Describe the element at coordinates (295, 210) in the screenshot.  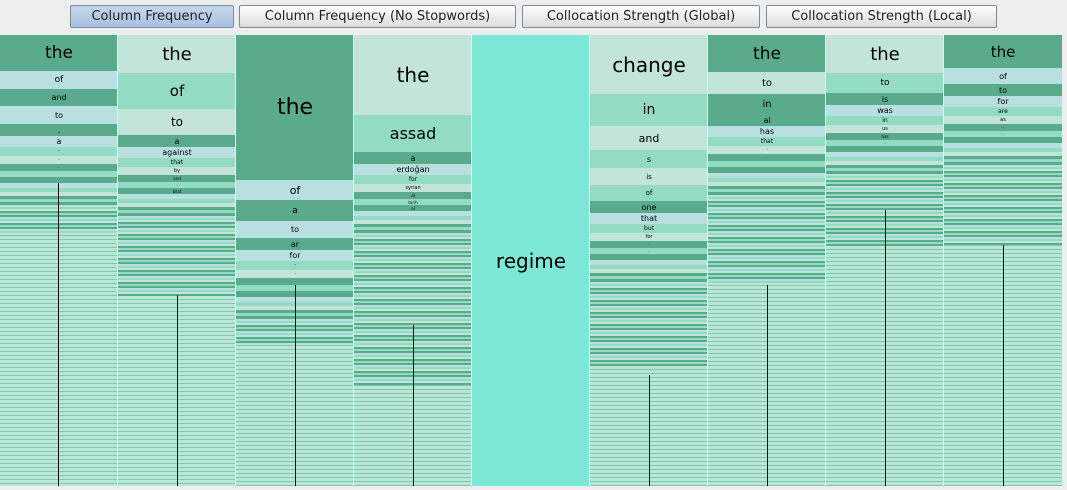
I see `word-cell: a` at that location.